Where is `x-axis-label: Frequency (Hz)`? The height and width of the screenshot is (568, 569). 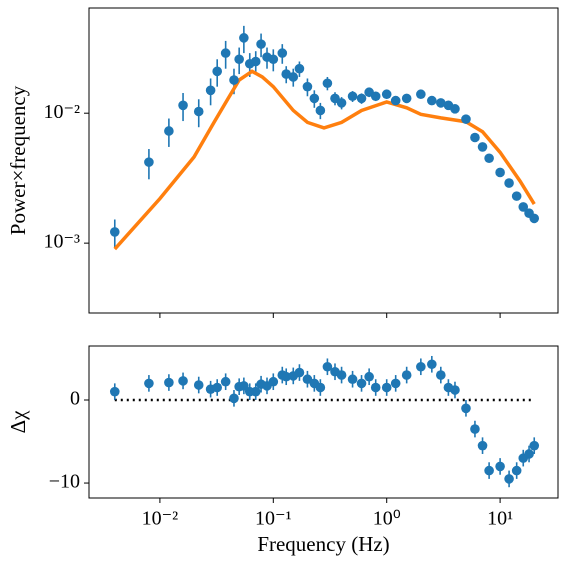 x-axis-label: Frequency (Hz) is located at coordinates (323, 544).